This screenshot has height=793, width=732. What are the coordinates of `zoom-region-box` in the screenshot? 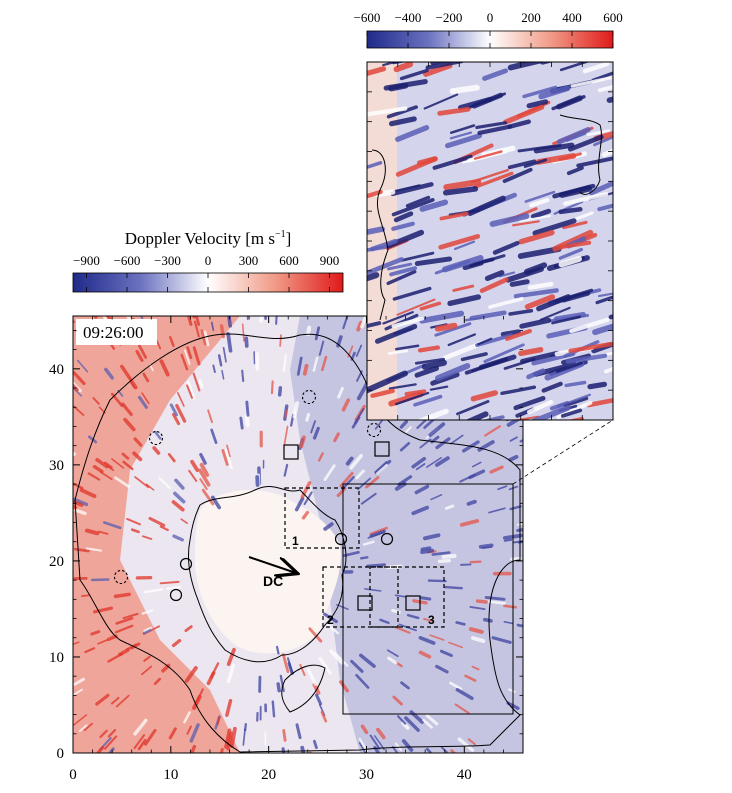 It's located at (428, 599).